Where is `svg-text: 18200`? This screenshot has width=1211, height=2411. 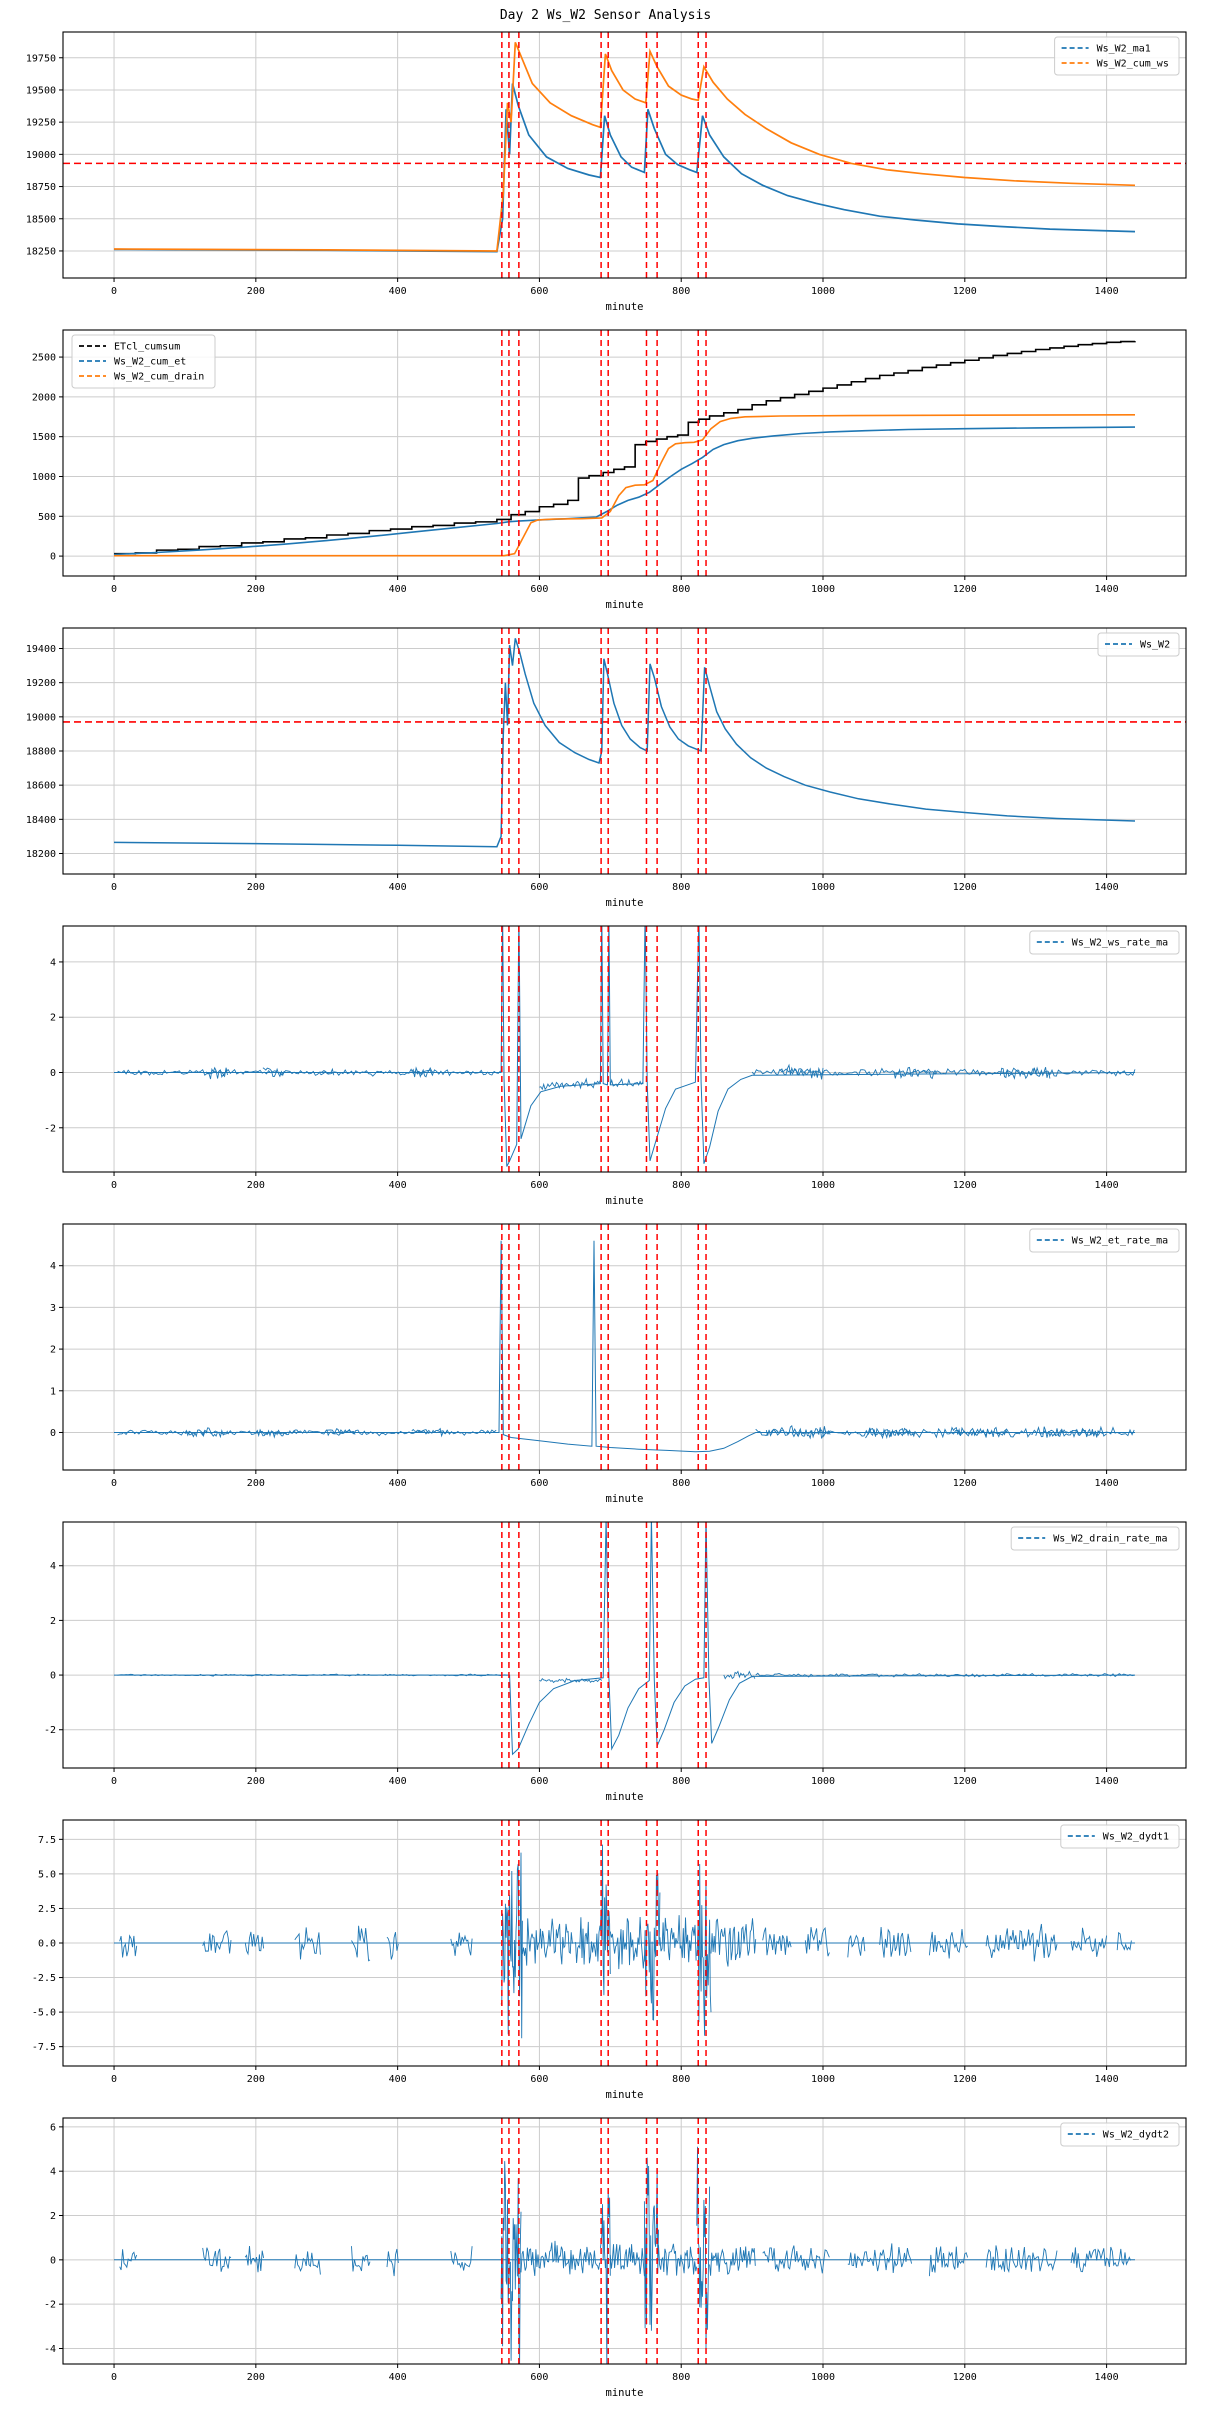 svg-text: 18200 is located at coordinates (41, 854).